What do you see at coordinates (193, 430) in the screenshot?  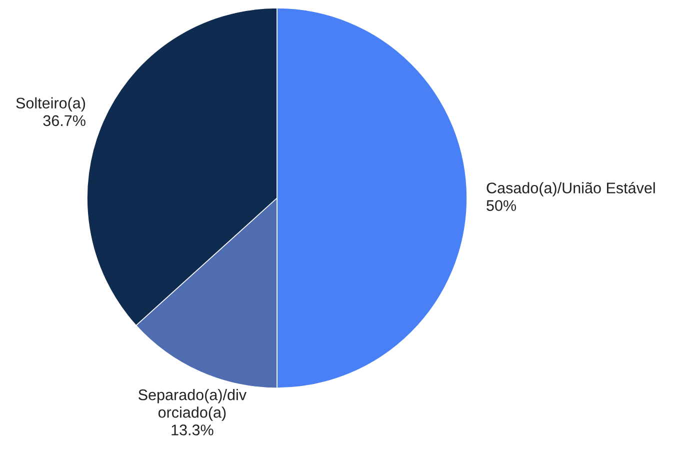 I see `data-label: 13.3%` at bounding box center [193, 430].